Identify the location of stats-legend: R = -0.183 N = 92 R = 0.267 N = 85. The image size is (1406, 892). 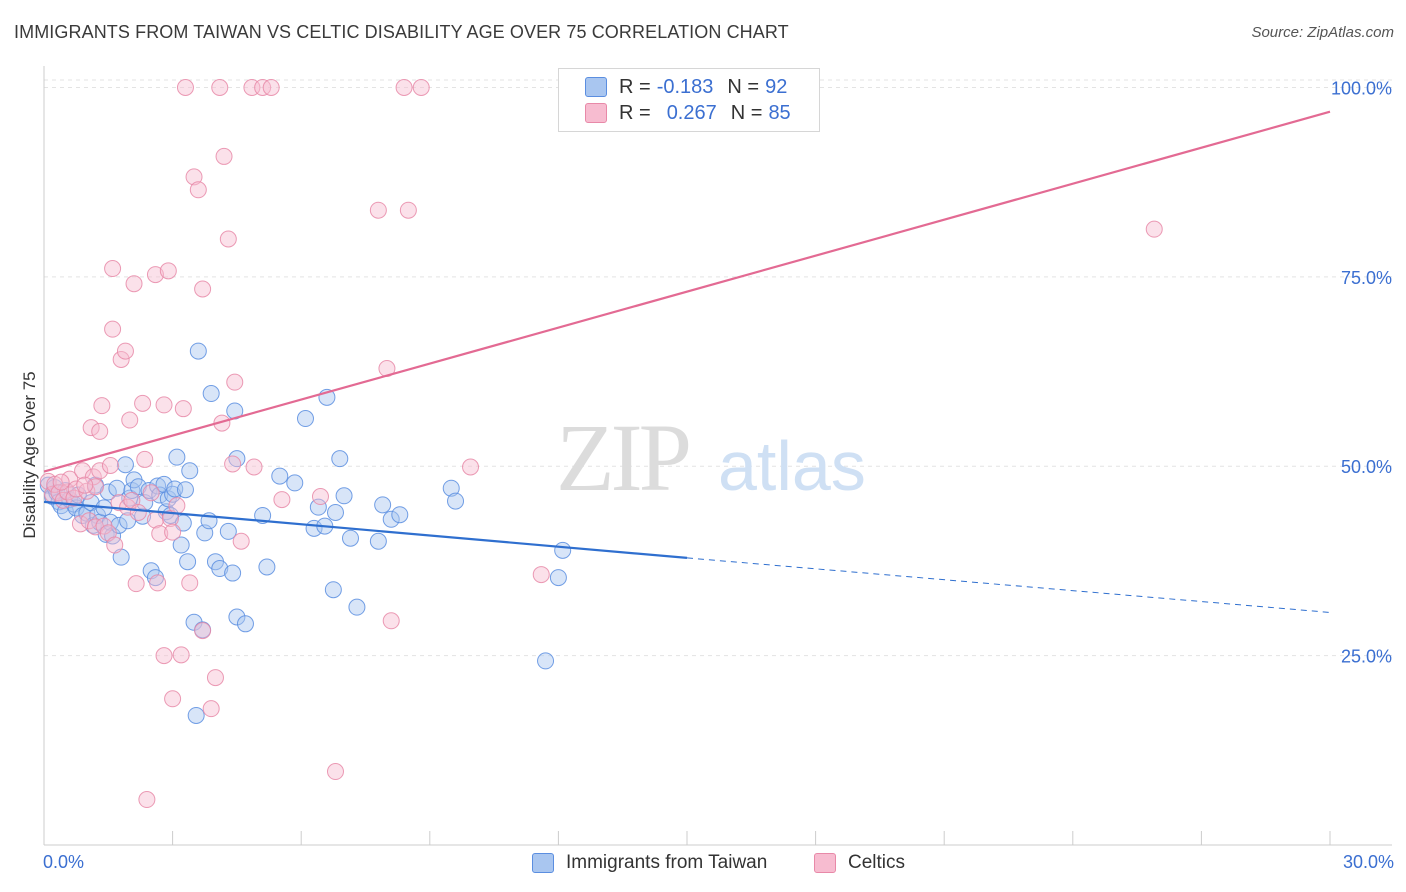
(689, 100).